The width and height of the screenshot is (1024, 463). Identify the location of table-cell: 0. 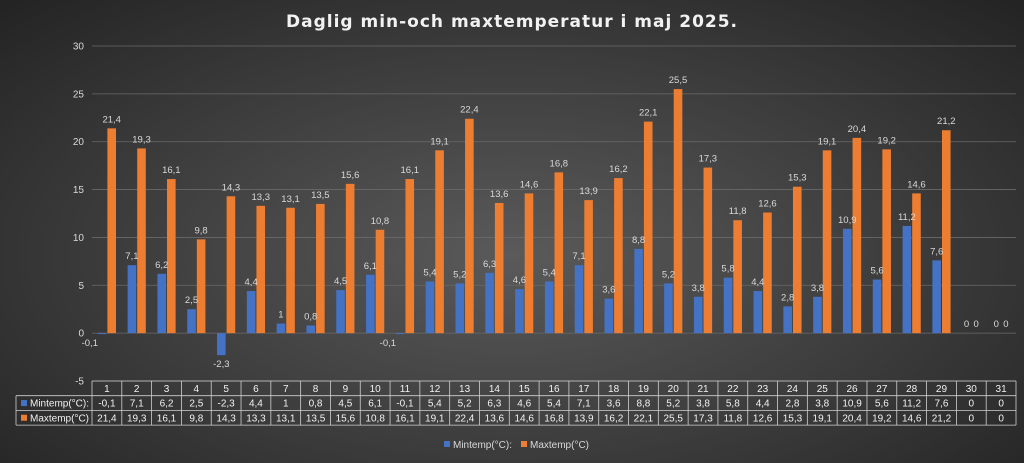
(1001, 404).